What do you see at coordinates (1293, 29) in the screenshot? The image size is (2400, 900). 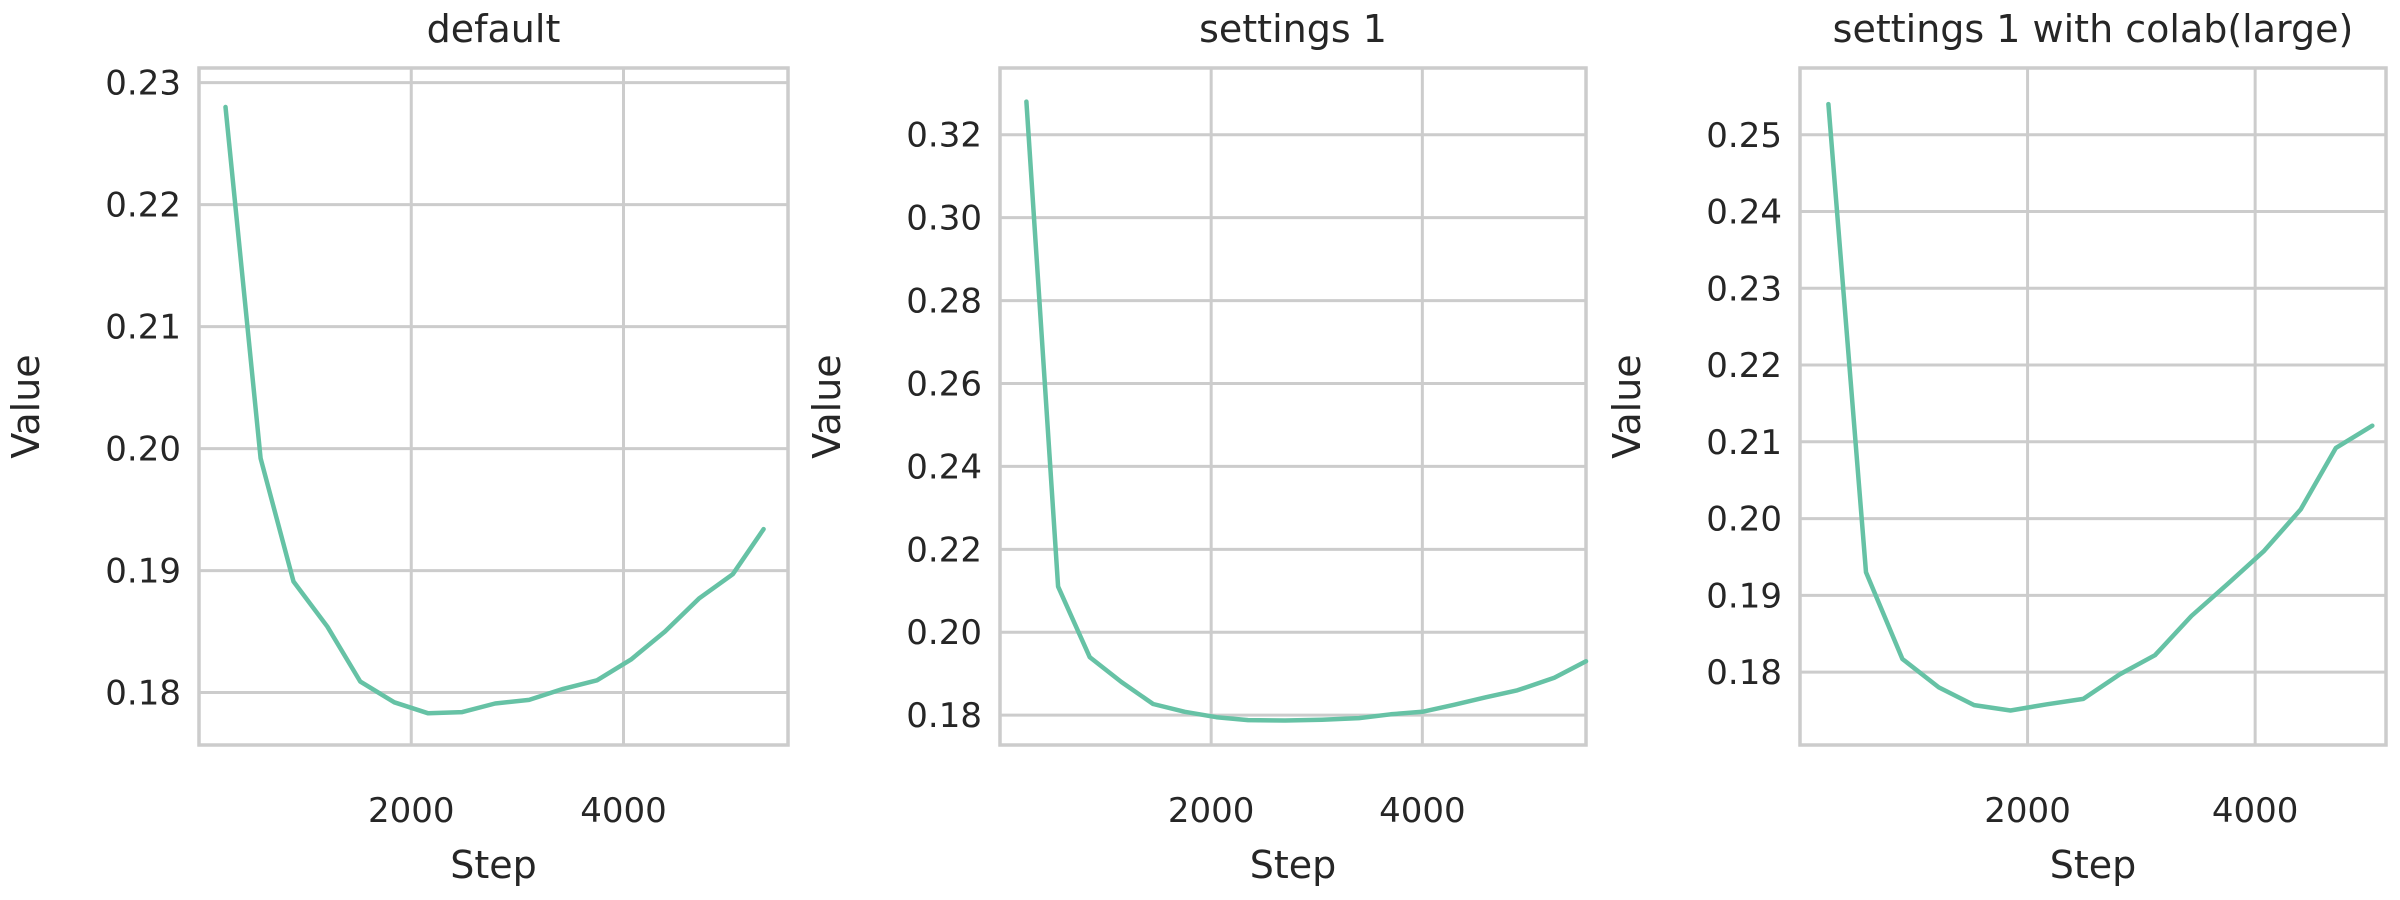 I see `chart-title: settings 1` at bounding box center [1293, 29].